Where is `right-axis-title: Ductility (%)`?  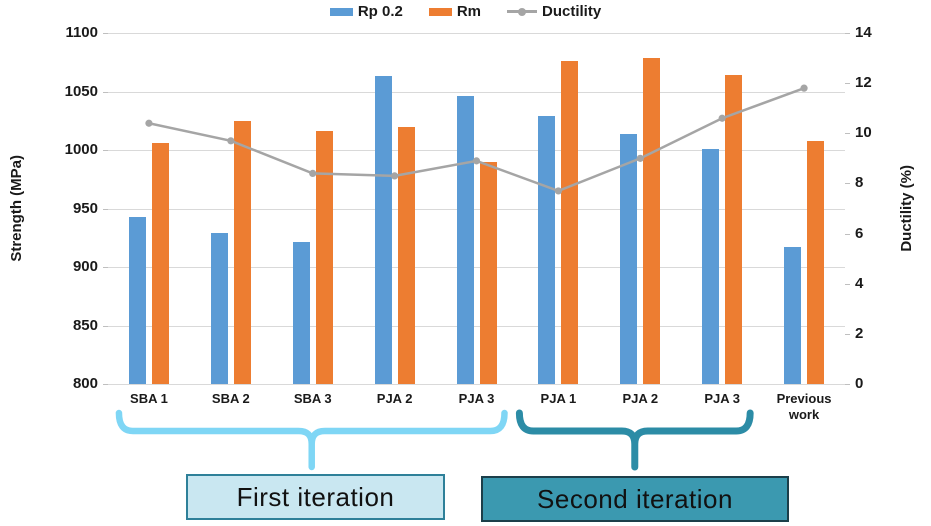 right-axis-title: Ductility (%) is located at coordinates (906, 208).